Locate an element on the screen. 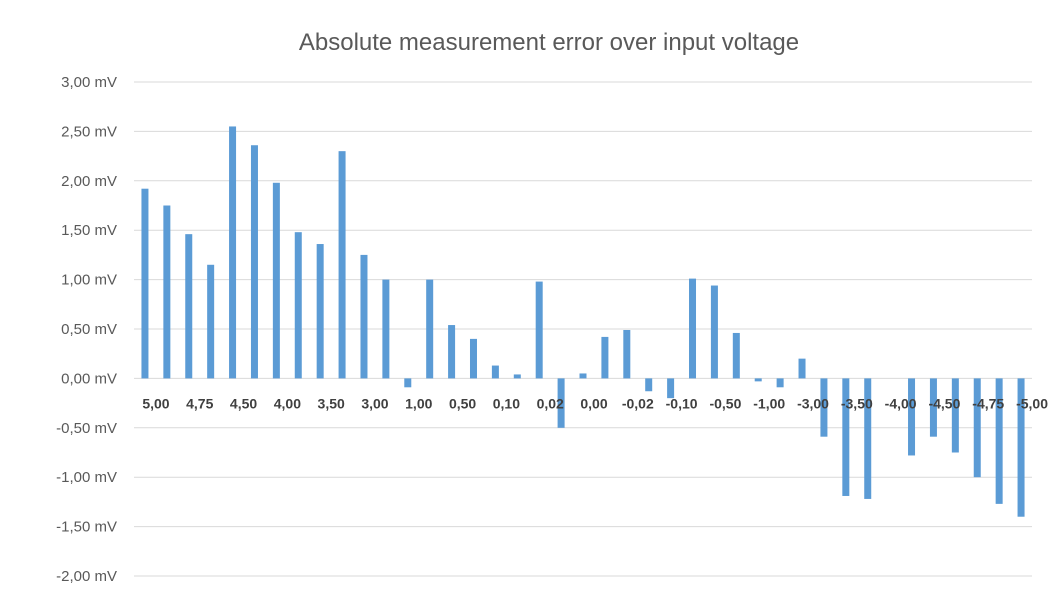 This screenshot has height=607, width=1049. x-tick-label: 4,75 is located at coordinates (199, 403).